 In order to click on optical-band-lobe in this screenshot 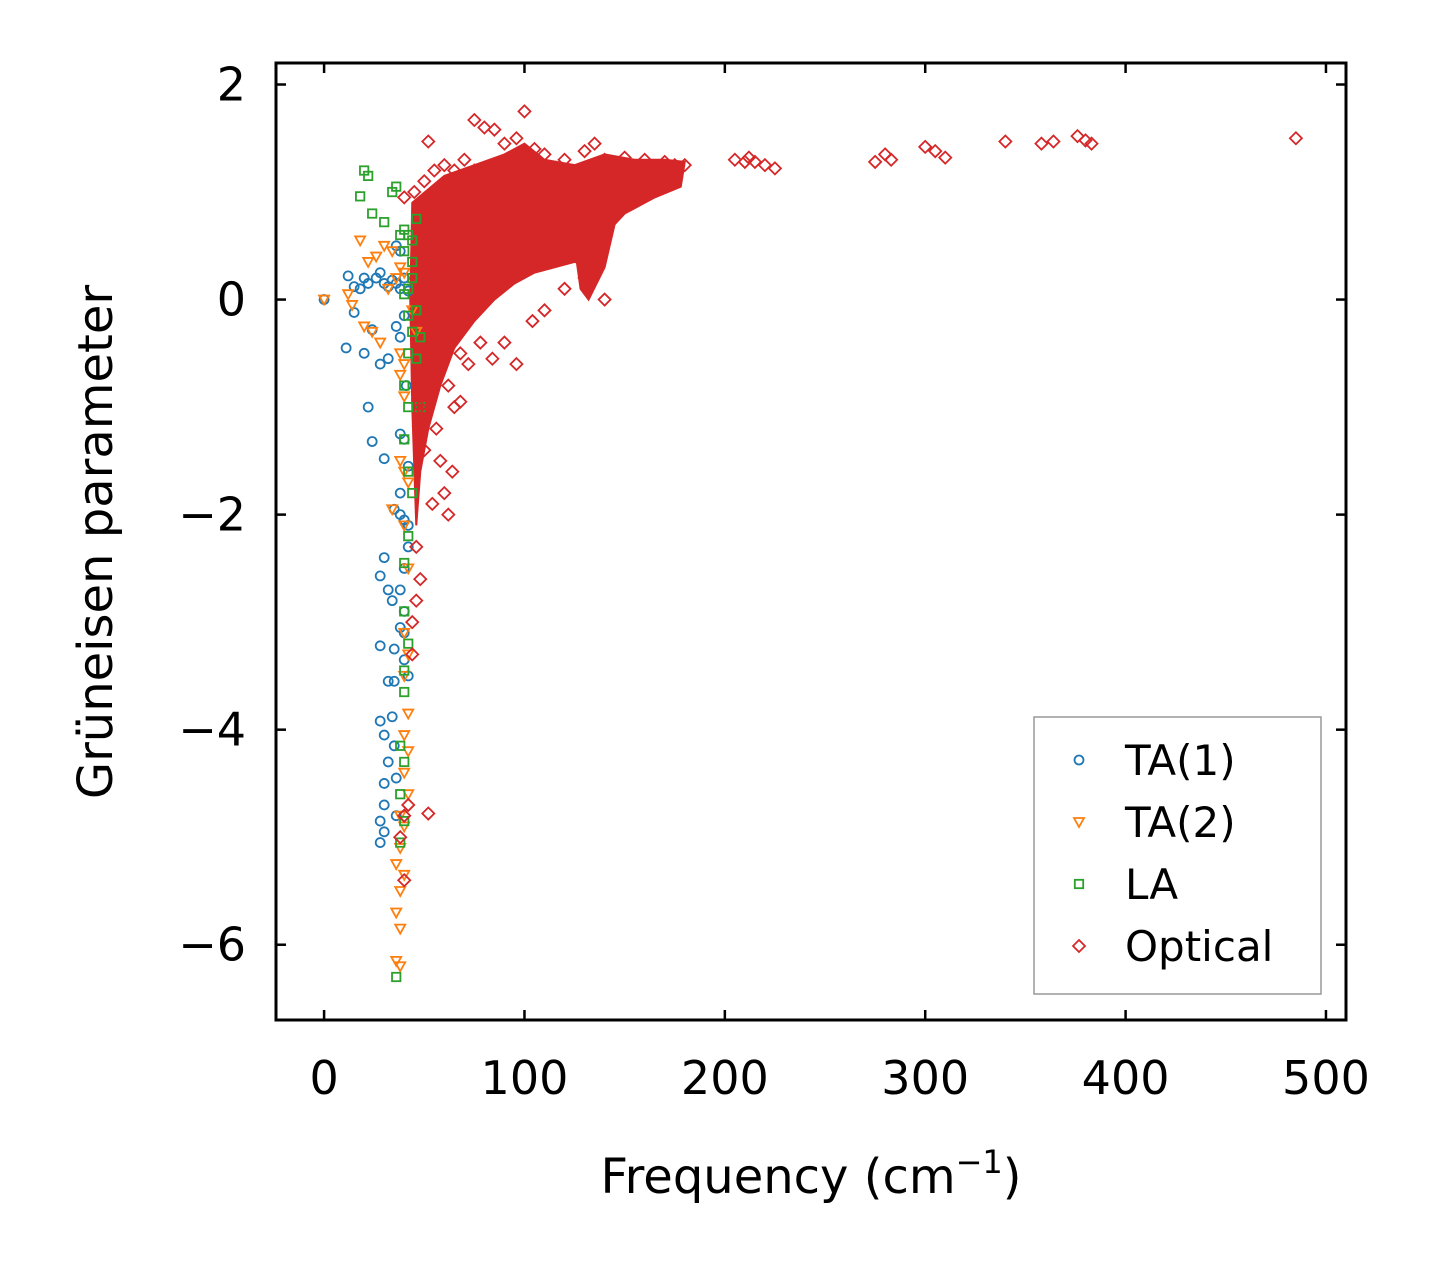, I will do `click(594, 248)`.